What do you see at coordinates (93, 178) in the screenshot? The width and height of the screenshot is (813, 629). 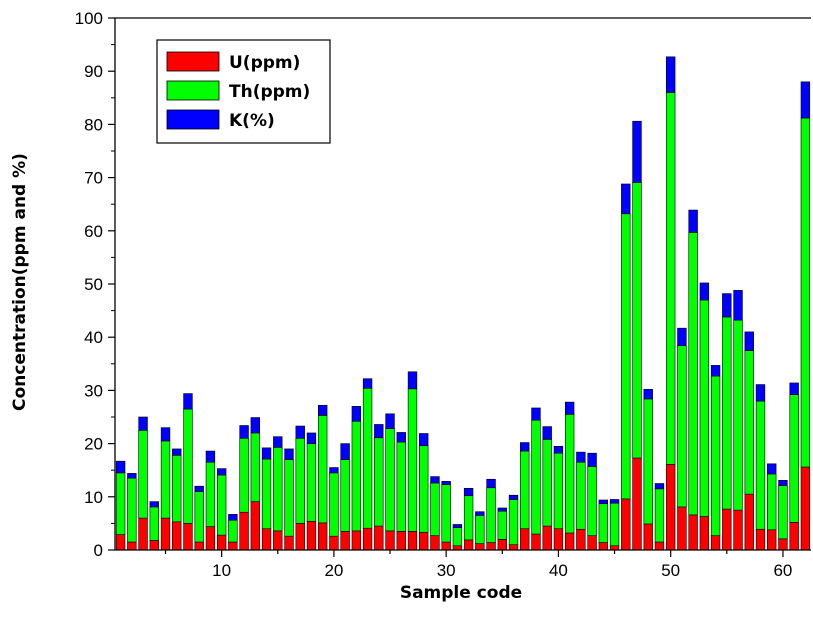 I see `y-tick-label-70: 70` at bounding box center [93, 178].